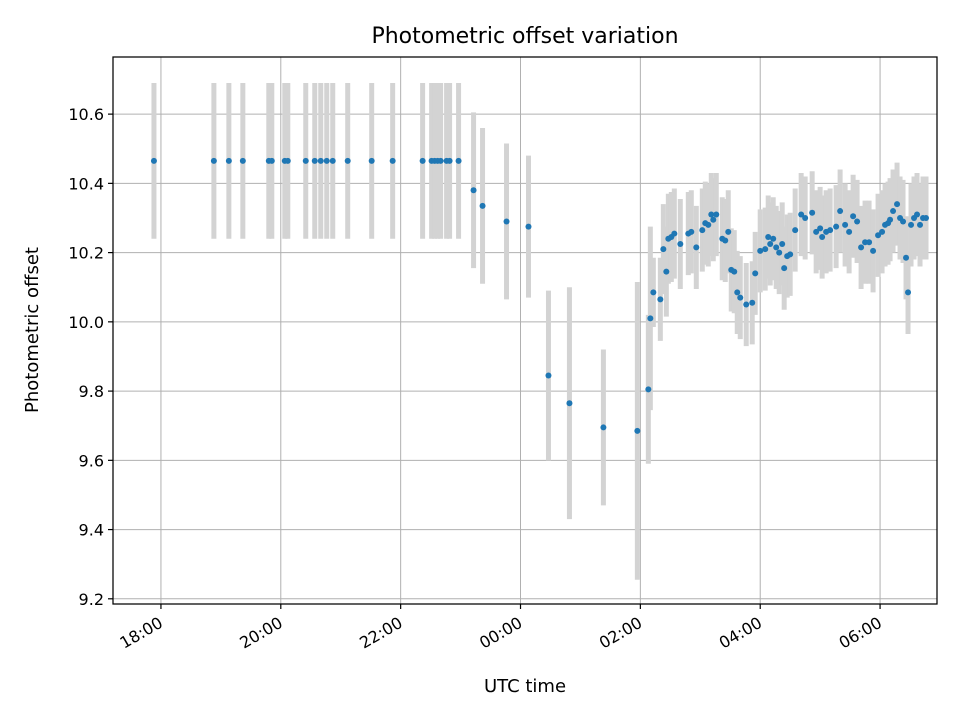 This screenshot has height=720, width=960. Describe the element at coordinates (91, 391) in the screenshot. I see `y-tick-label: 9.8` at that location.